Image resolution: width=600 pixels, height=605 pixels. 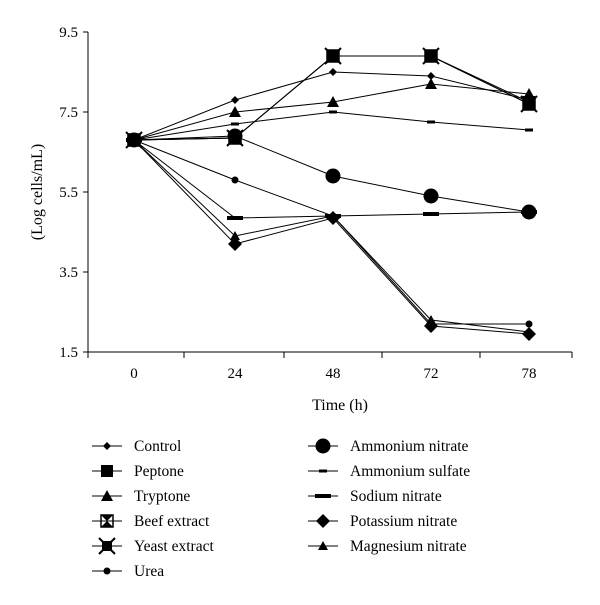 I want to click on legend-item: Magnesium nitrate, so click(x=387, y=546).